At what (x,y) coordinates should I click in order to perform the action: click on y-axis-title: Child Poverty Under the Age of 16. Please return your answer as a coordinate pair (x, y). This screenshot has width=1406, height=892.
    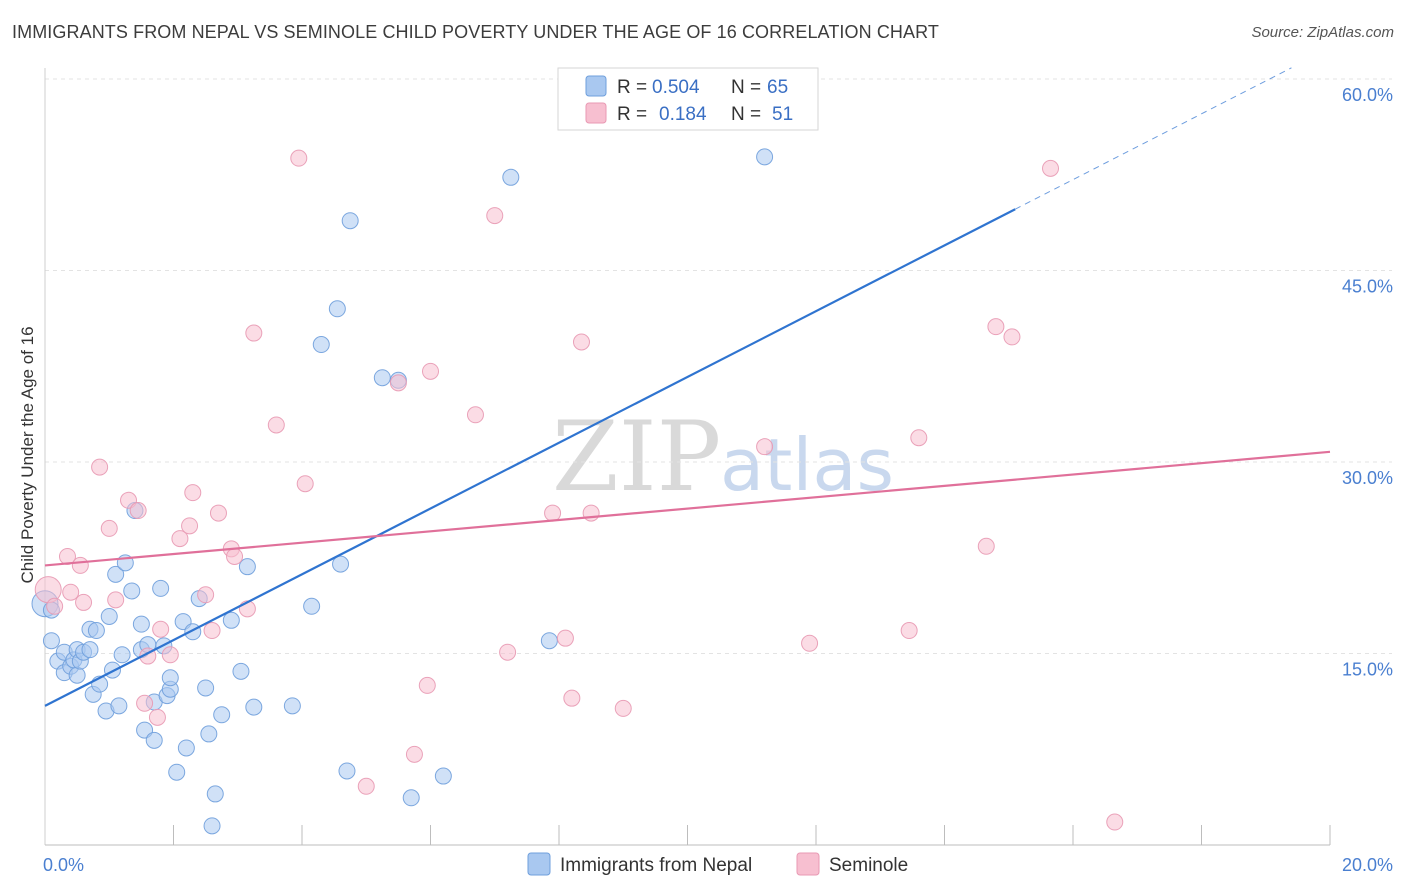
    Looking at the image, I should click on (27, 454).